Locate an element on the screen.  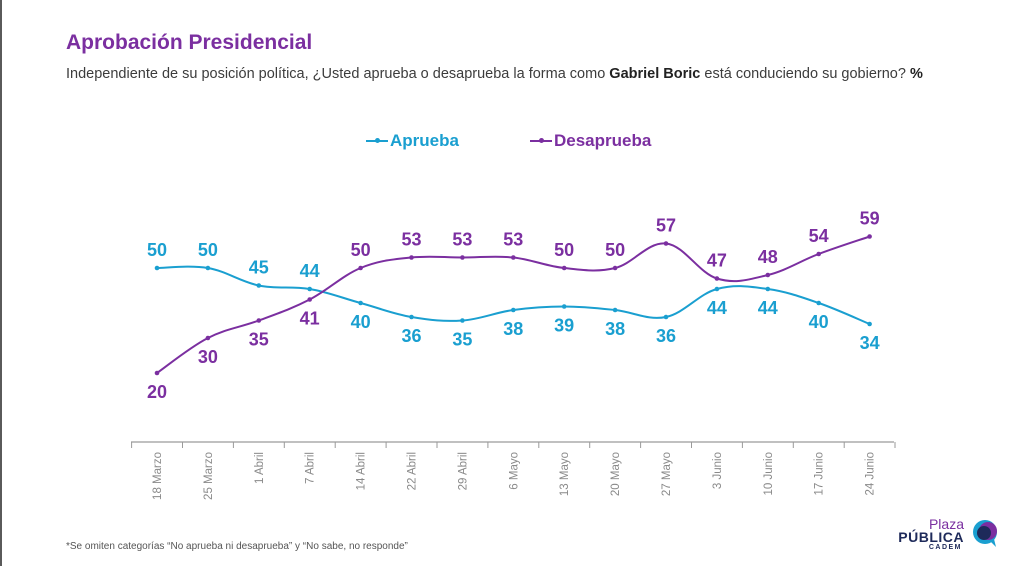
x-tick-label: 14 Abril is located at coordinates (362, 471).